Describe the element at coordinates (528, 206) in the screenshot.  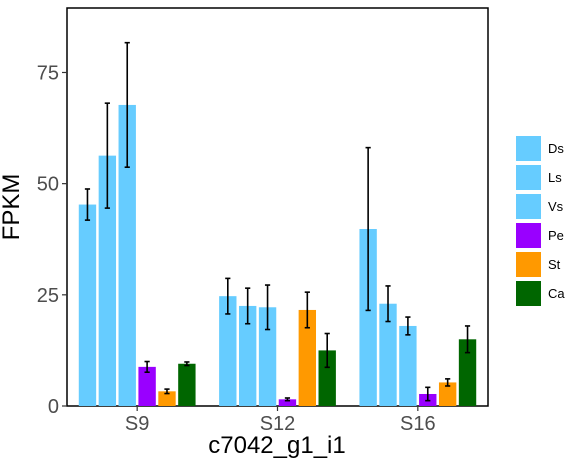
I see `legend-key-vs` at that location.